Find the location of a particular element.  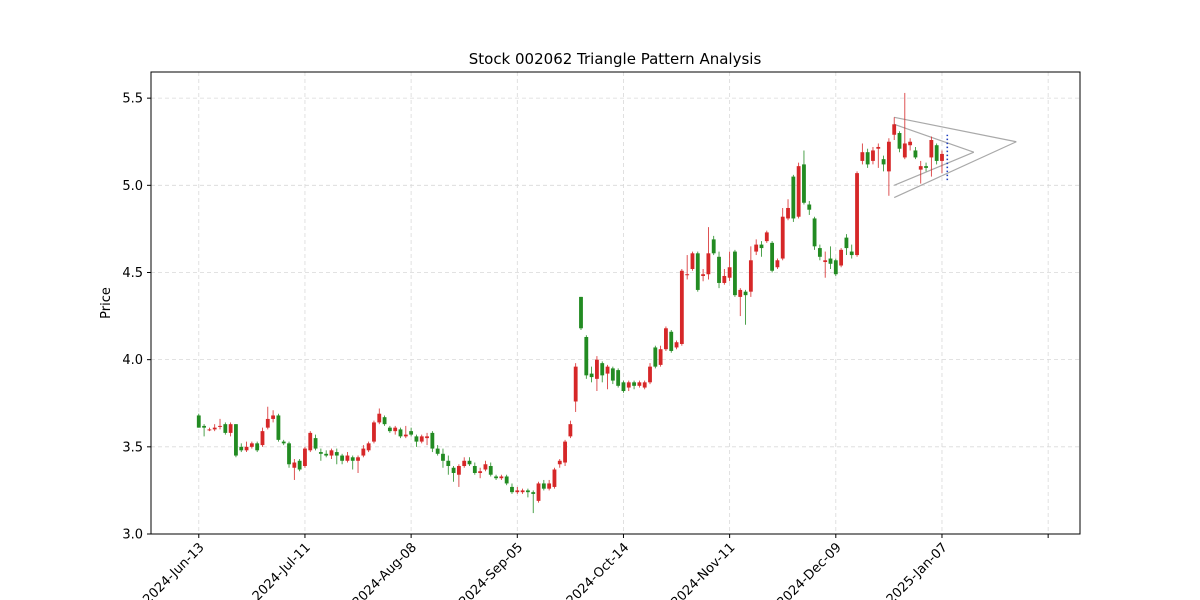

x-tick-label: 2025-Jan-07 is located at coordinates (917, 570).